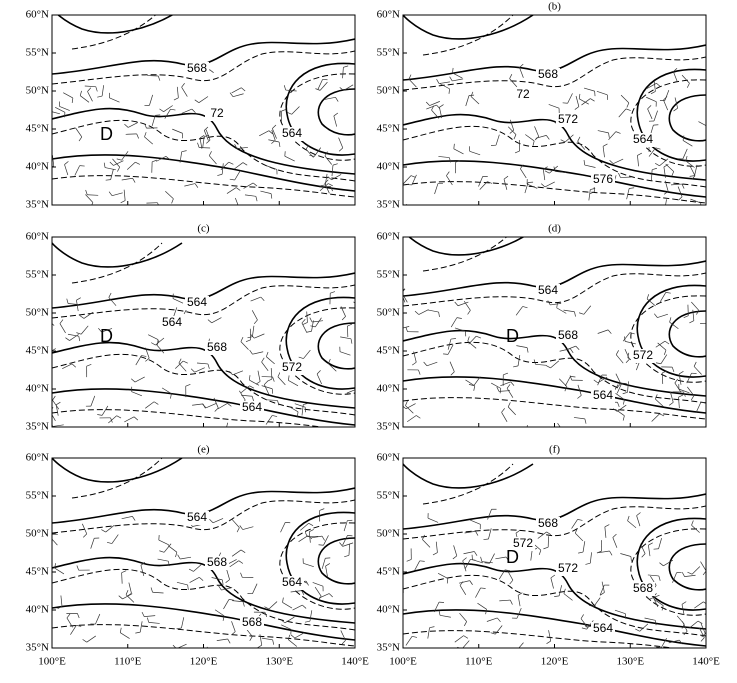 The width and height of the screenshot is (737, 683). Describe the element at coordinates (37, 129) in the screenshot. I see `y-tick-label: 45°N` at that location.